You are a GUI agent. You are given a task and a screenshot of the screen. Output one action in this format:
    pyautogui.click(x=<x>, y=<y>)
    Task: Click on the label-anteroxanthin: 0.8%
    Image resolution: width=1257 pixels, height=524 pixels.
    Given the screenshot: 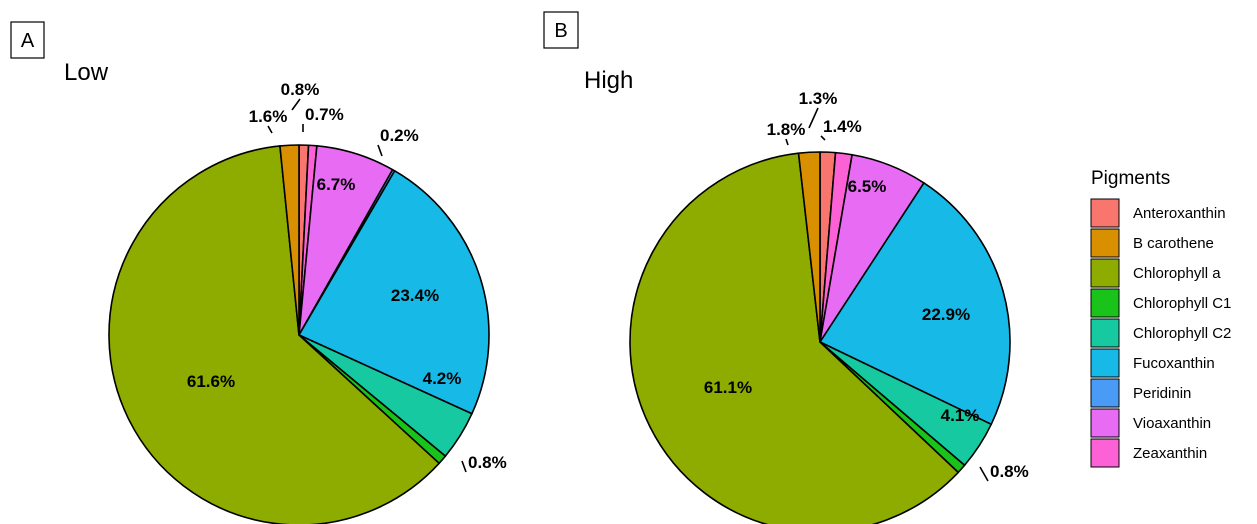 What is the action you would take?
    pyautogui.click(x=300, y=89)
    